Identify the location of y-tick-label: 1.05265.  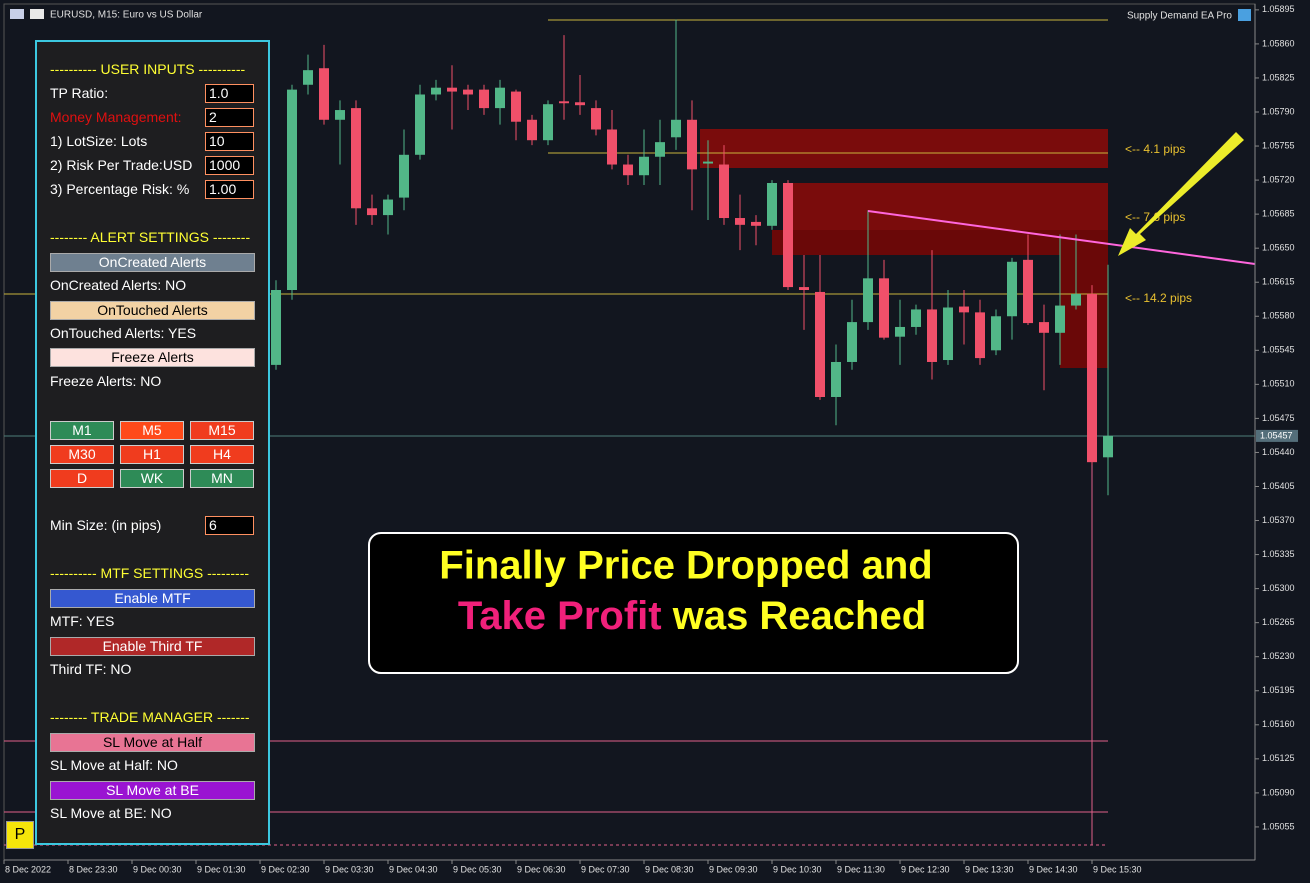
(1278, 622).